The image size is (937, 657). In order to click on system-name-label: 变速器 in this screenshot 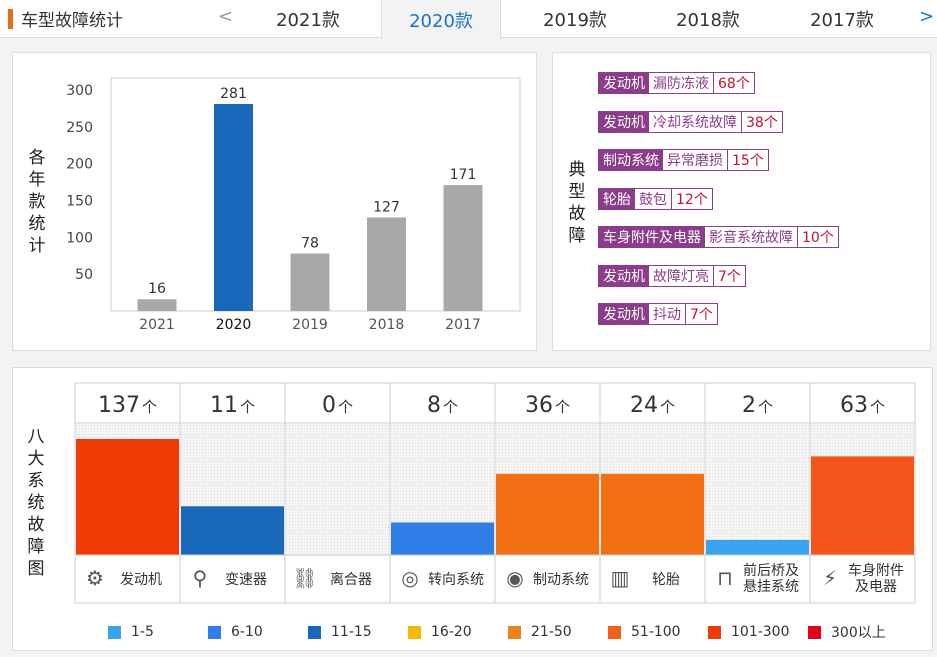, I will do `click(246, 580)`.